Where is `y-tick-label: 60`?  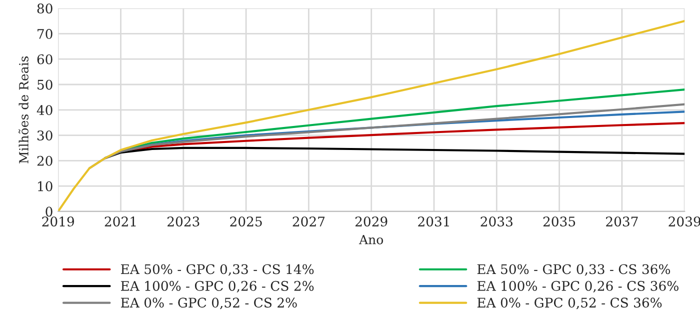 y-tick-label: 60 is located at coordinates (44, 59).